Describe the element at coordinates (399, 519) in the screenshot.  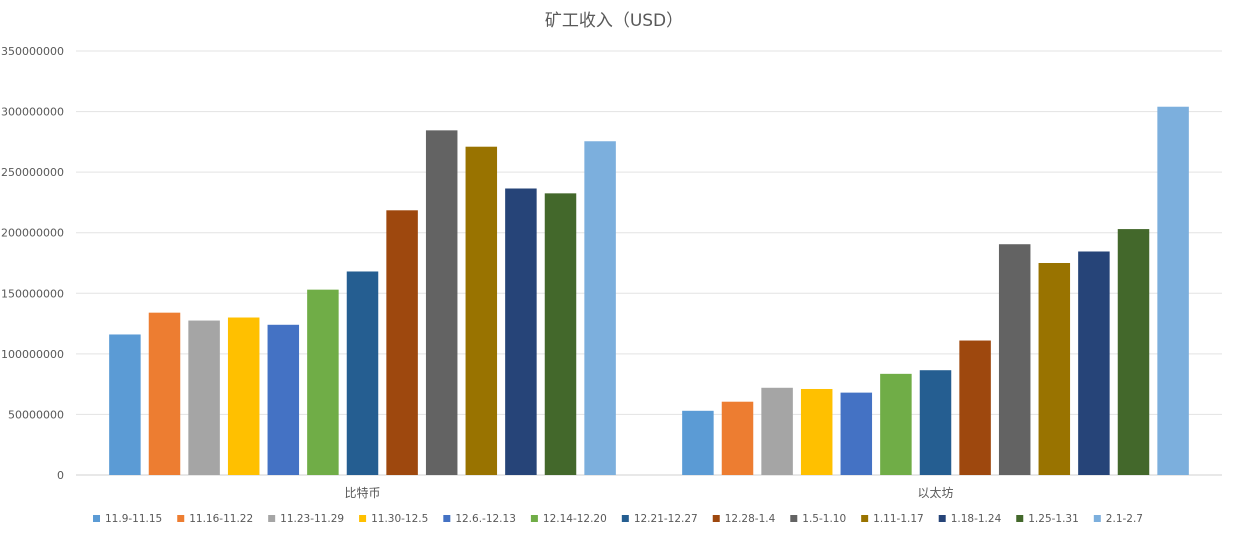
I see `legend-label: 11.30-12.5` at that location.